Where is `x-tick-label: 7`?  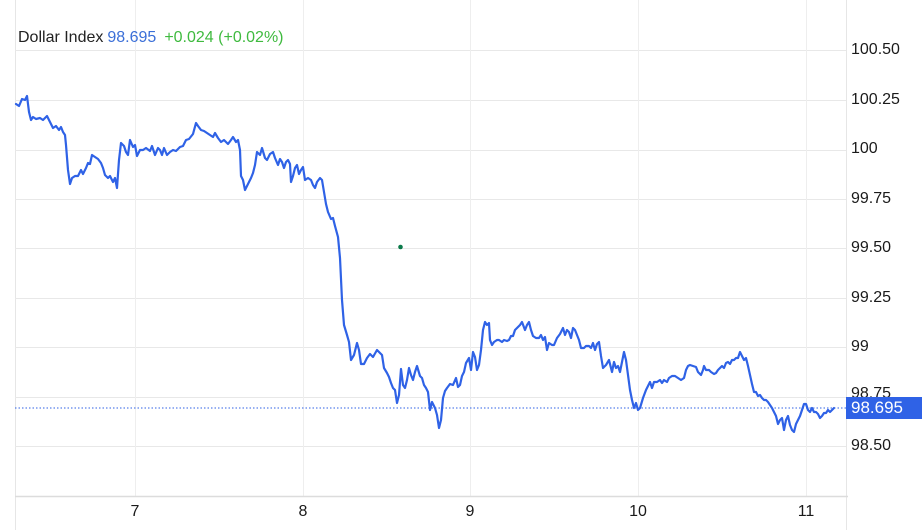
x-tick-label: 7 is located at coordinates (135, 511).